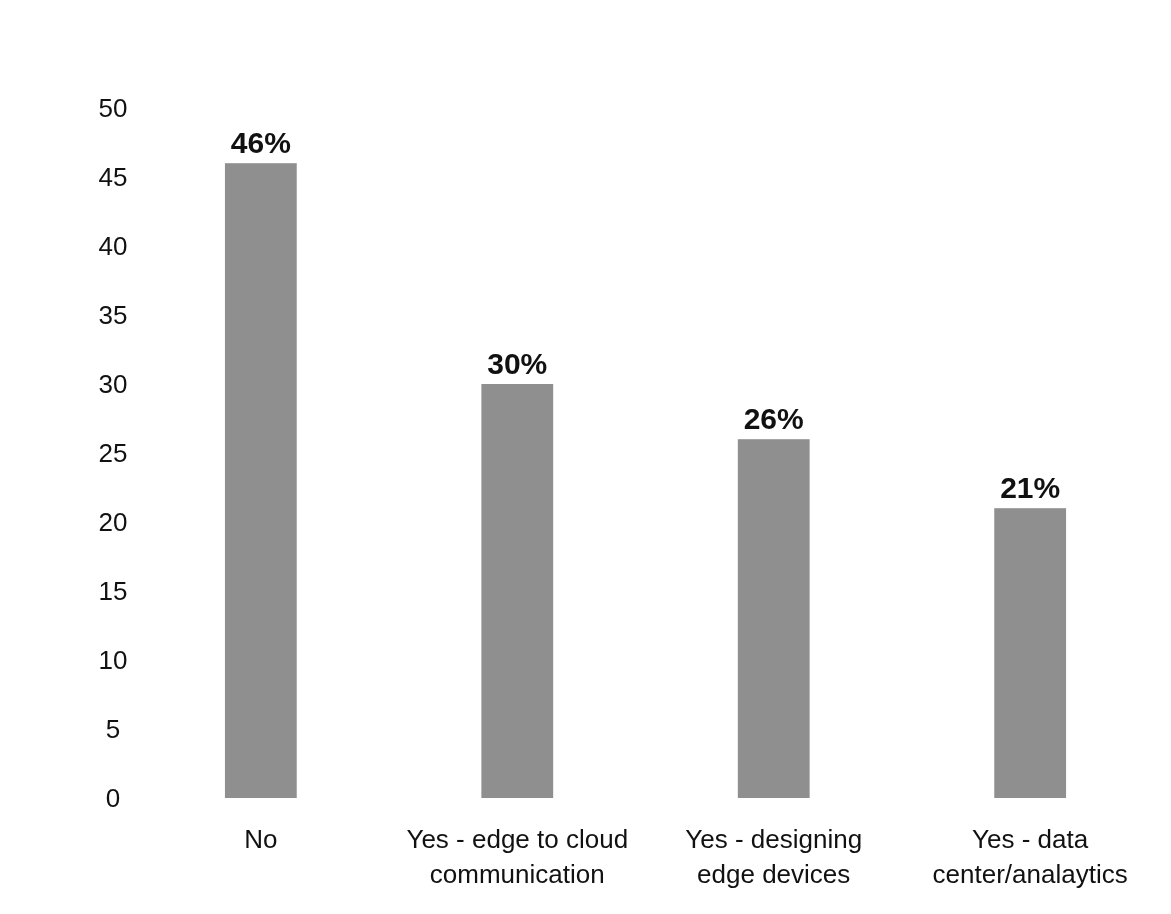  Describe the element at coordinates (261, 839) in the screenshot. I see `x-tick-label: No` at that location.